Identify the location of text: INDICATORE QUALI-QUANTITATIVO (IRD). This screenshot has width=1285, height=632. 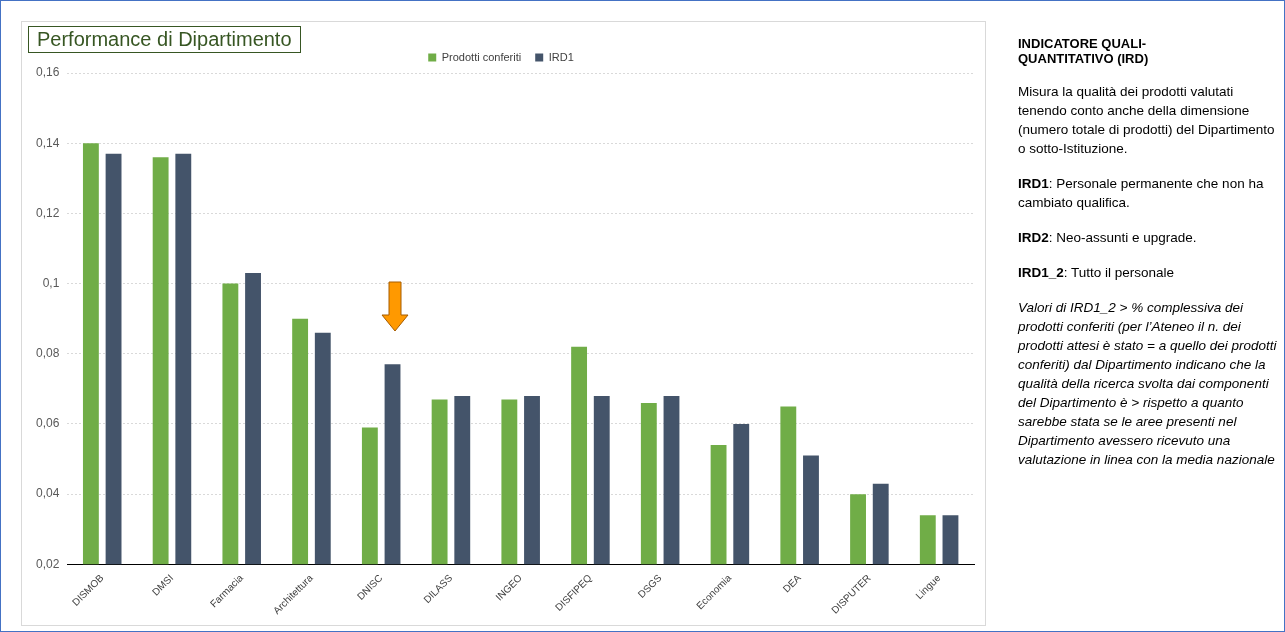
(1084, 51).